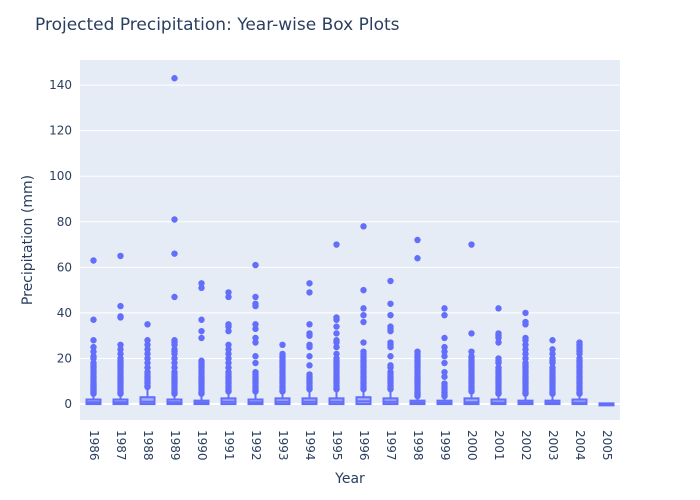  What do you see at coordinates (256, 445) in the screenshot?
I see `x-tick-label: 1992` at bounding box center [256, 445].